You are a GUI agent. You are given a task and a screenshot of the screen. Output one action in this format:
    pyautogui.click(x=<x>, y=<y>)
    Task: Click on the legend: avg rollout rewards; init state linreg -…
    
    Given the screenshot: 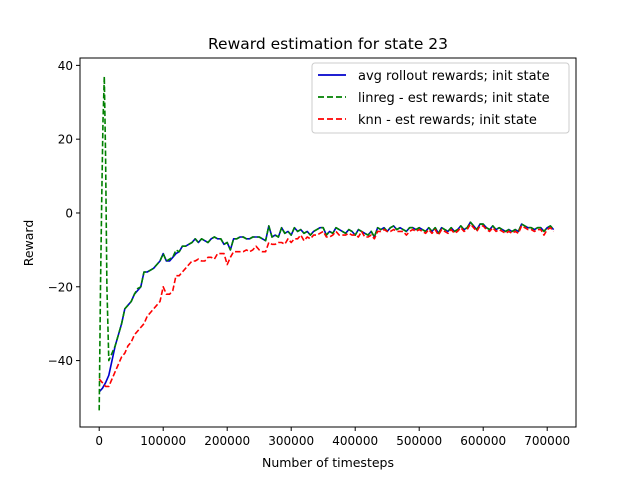 What is the action you would take?
    pyautogui.click(x=440, y=98)
    